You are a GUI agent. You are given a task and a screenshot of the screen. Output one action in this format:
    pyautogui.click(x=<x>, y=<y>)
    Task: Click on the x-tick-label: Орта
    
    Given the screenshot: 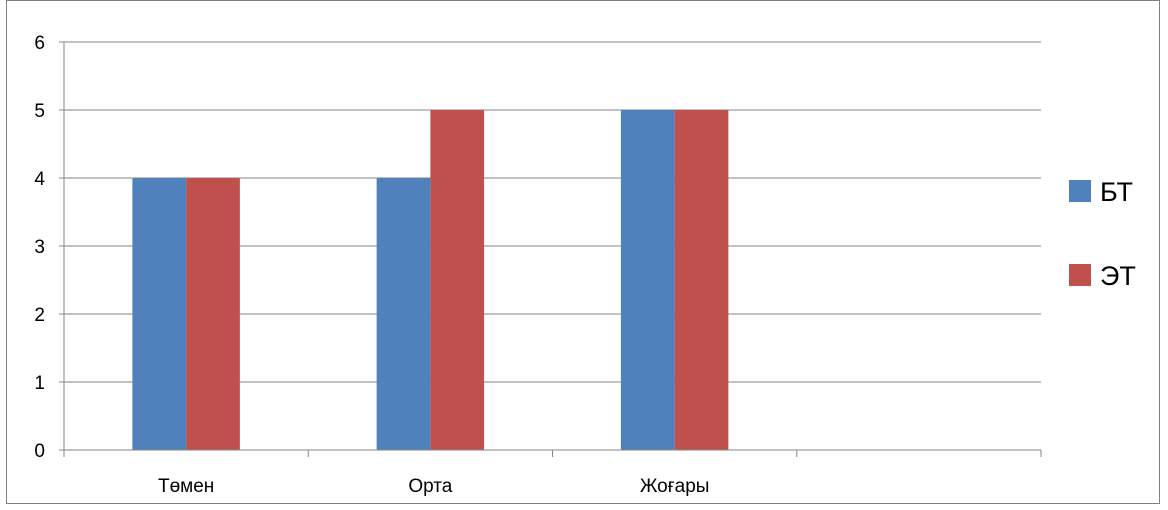 What is the action you would take?
    pyautogui.click(x=430, y=486)
    